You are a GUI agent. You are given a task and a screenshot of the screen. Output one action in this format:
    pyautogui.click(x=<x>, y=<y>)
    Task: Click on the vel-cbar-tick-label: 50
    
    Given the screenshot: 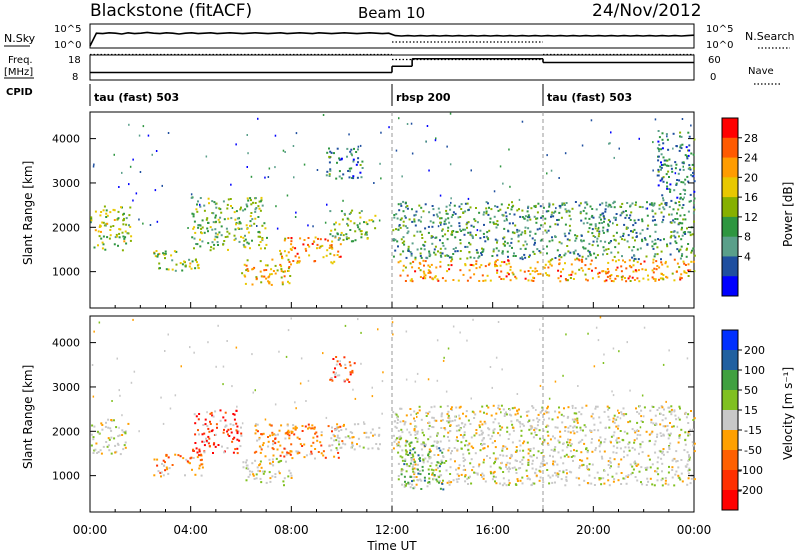 What is the action you would take?
    pyautogui.click(x=751, y=390)
    